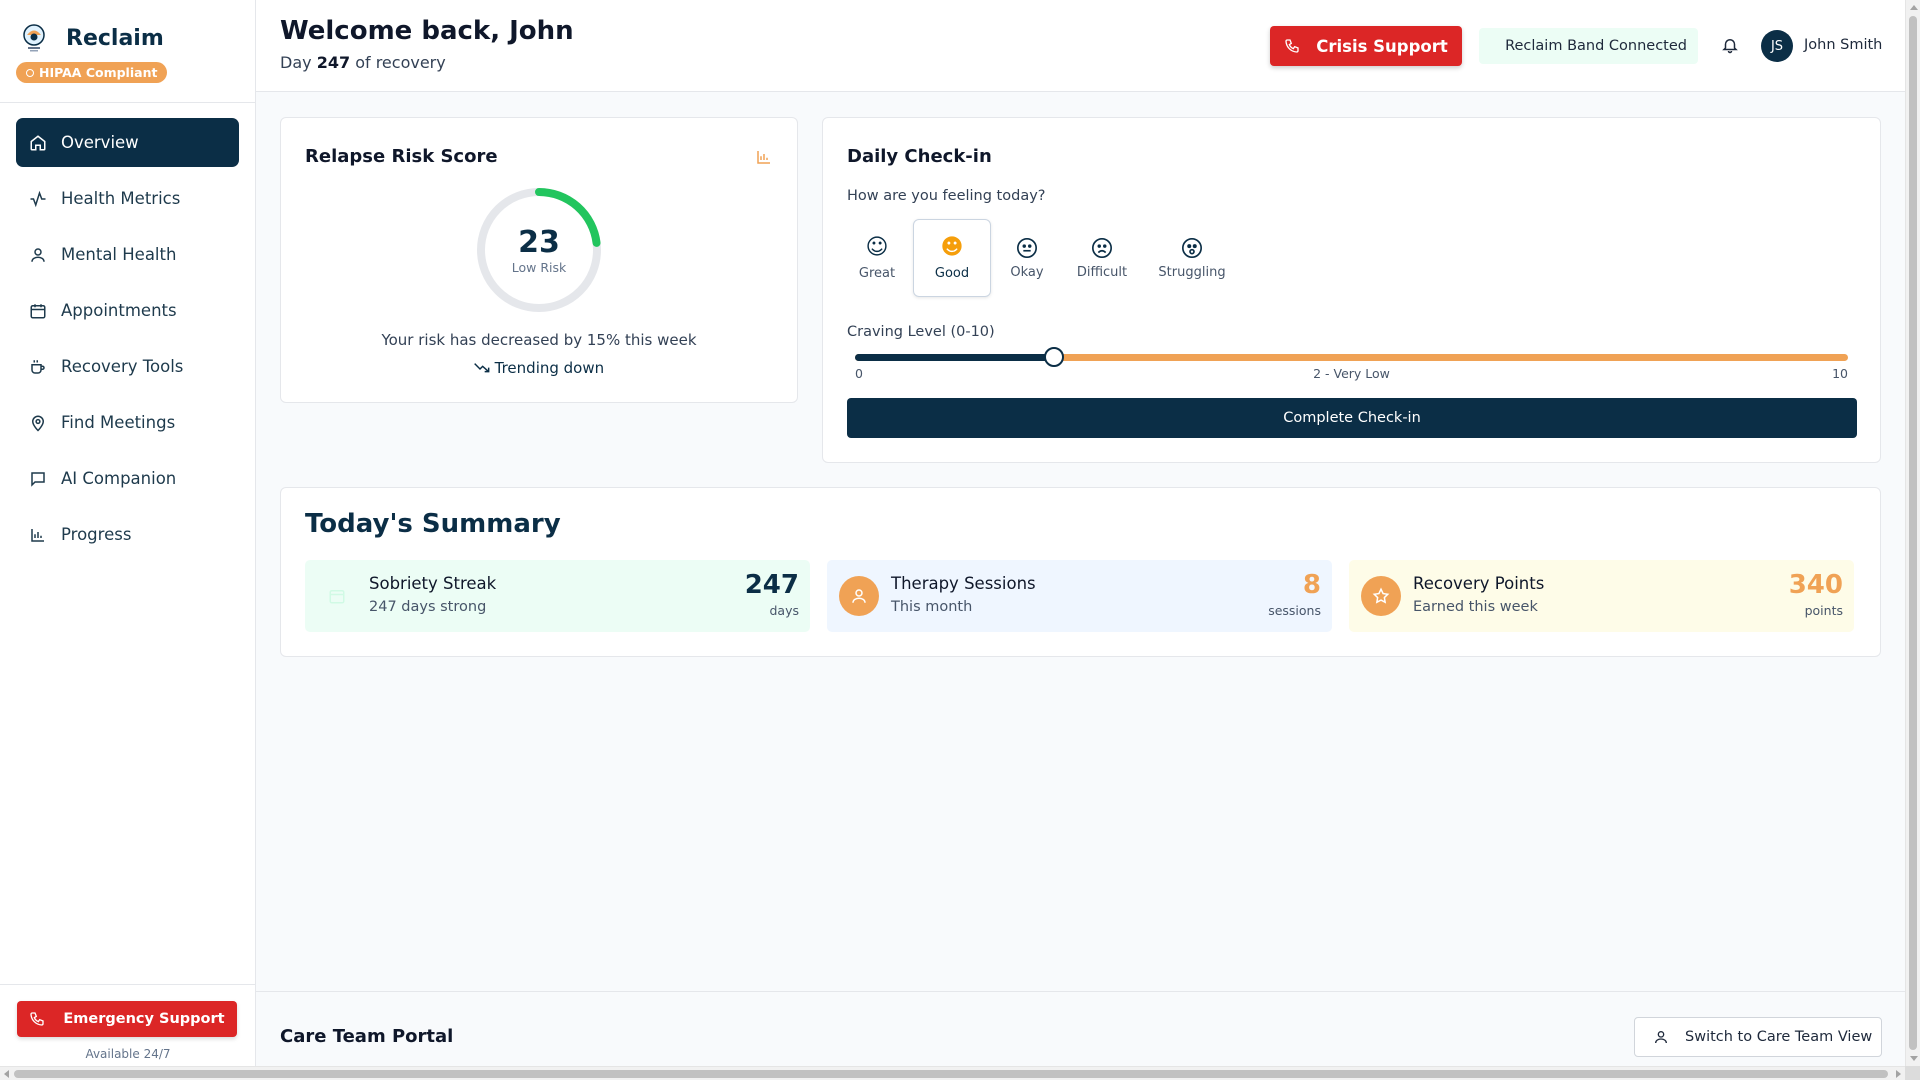 This screenshot has width=1920, height=1080. I want to click on avatar: JS, so click(1777, 46).